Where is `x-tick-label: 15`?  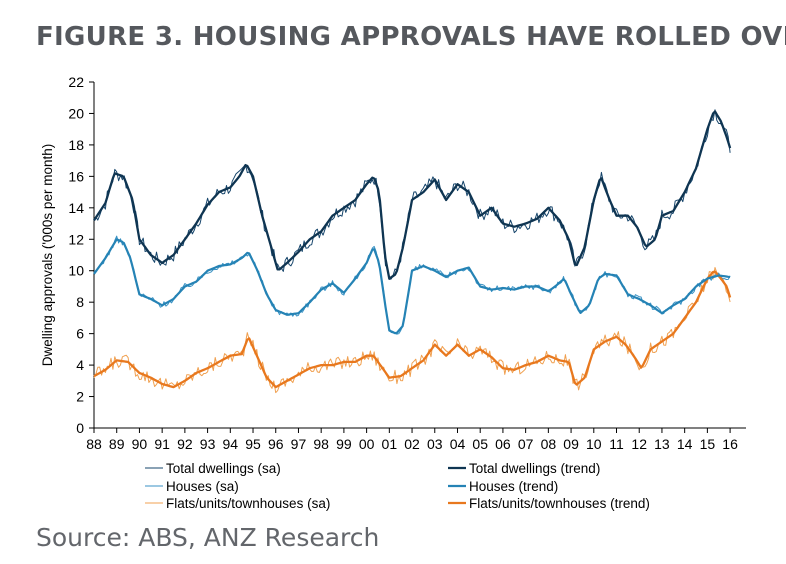
x-tick-label: 15 is located at coordinates (708, 444).